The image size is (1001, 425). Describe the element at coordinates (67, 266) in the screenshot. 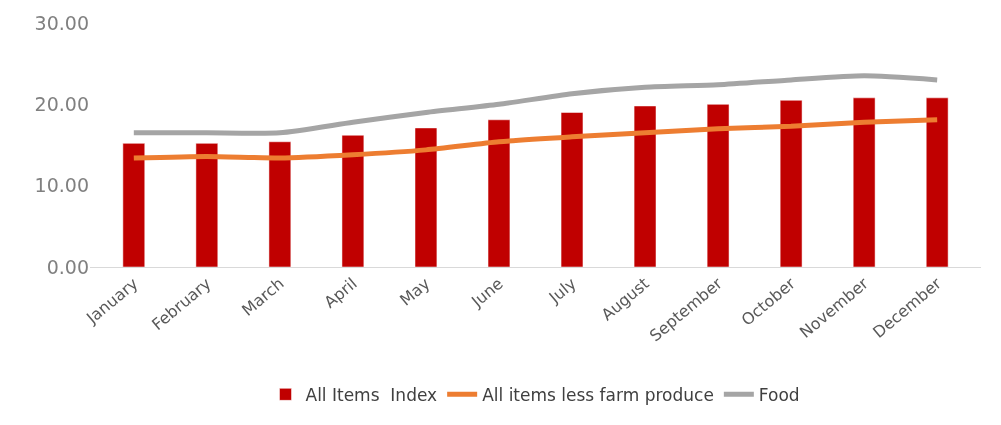

I see `y-tick-label: 0.00` at that location.